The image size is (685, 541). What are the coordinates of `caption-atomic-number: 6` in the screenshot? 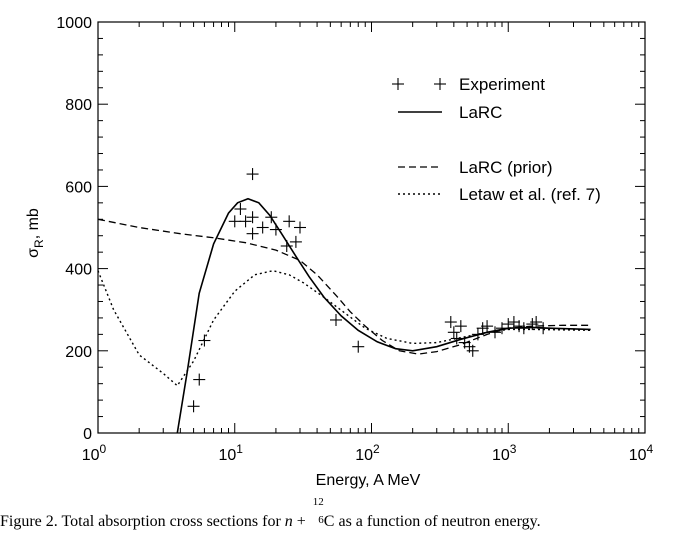 It's located at (321, 520).